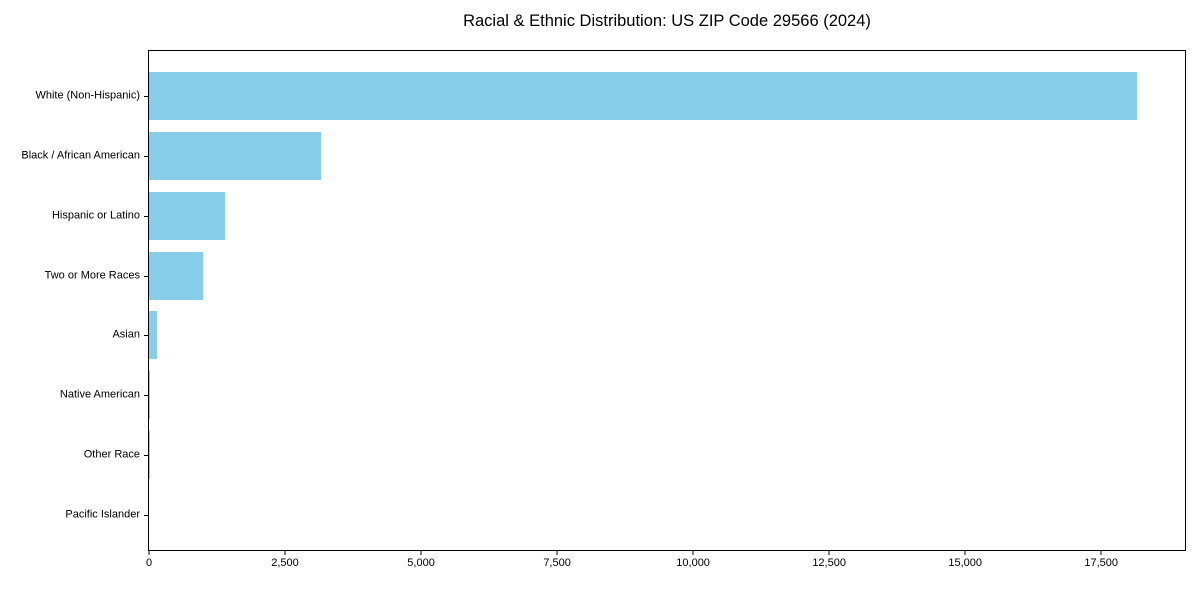  Describe the element at coordinates (126, 334) in the screenshot. I see `y-axis-label: Asian` at that location.